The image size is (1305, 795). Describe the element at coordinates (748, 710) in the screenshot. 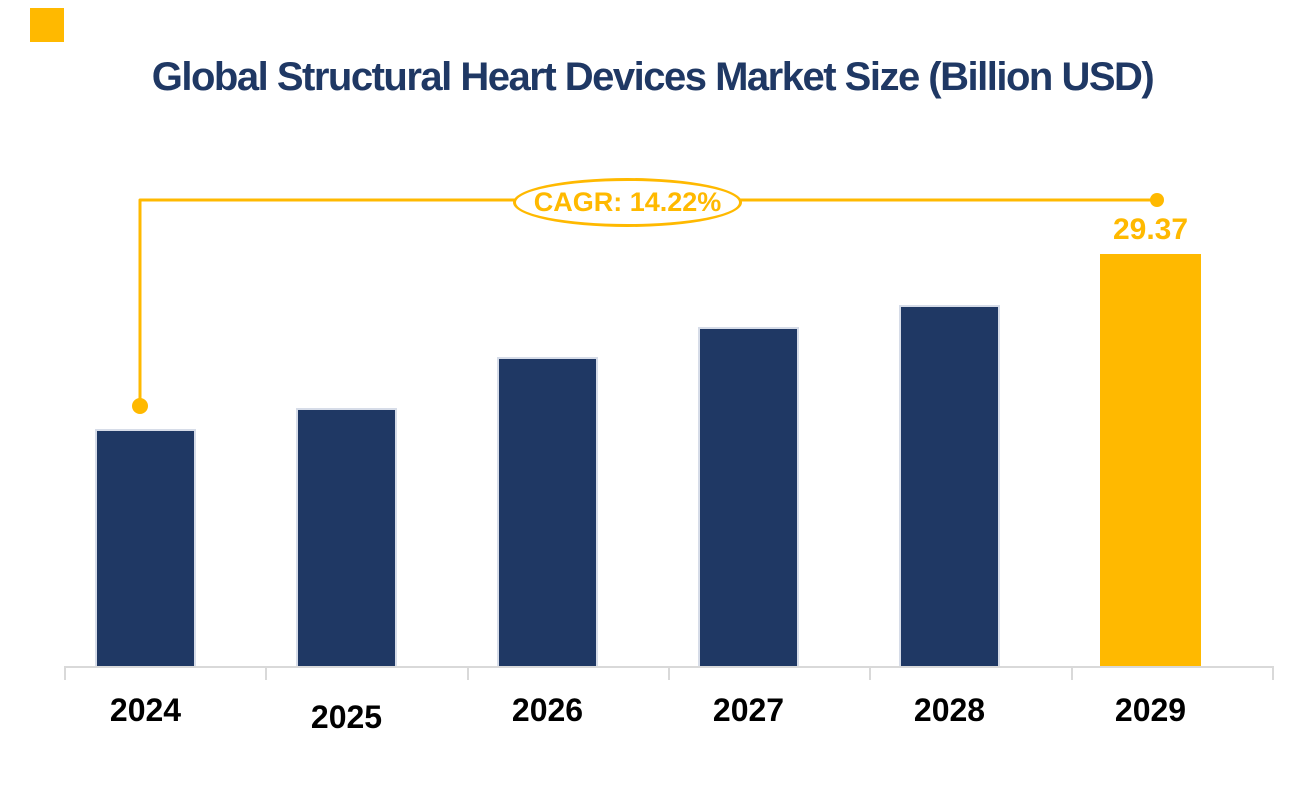

I see `x-axis-label-2027: 2027` at that location.